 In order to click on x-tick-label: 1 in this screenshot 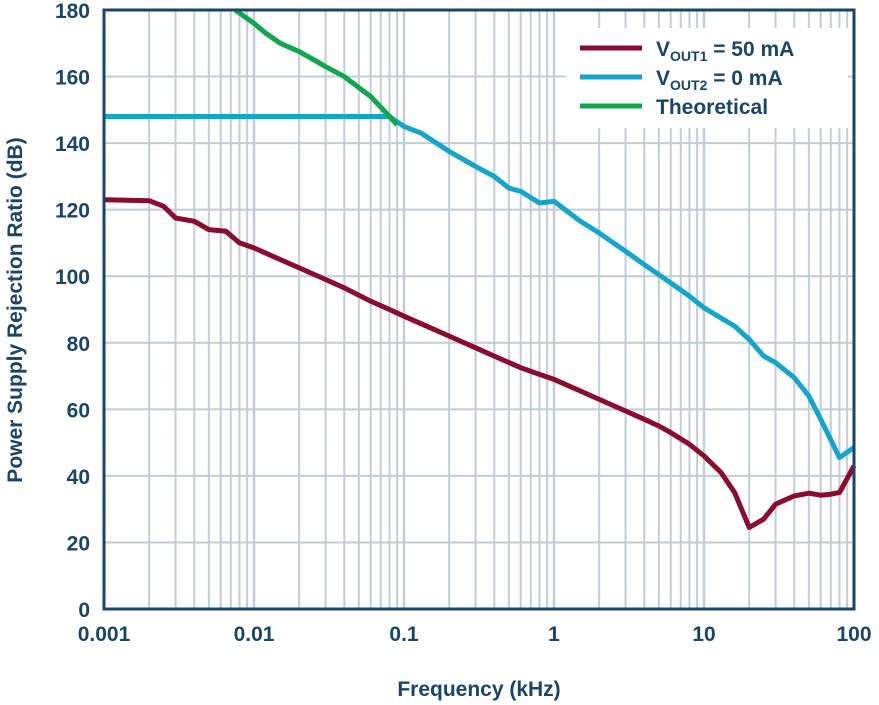, I will do `click(554, 634)`.